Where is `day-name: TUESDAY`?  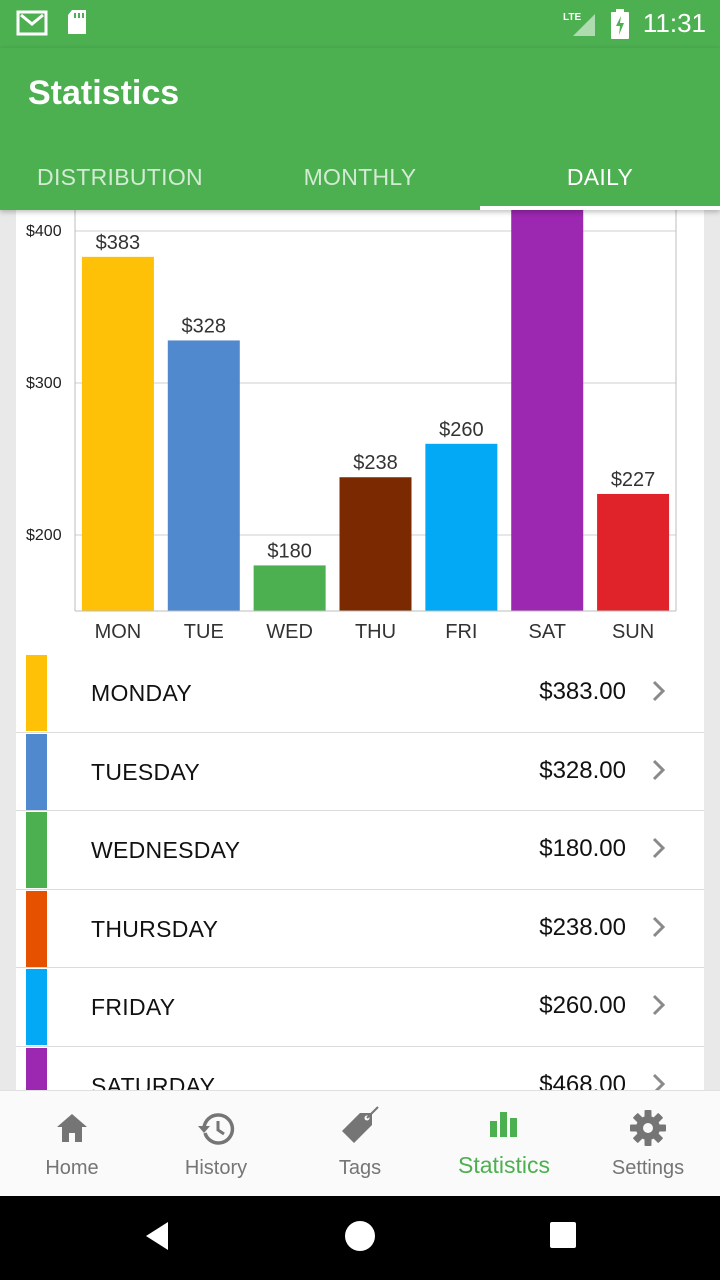
day-name: TUESDAY is located at coordinates (146, 771).